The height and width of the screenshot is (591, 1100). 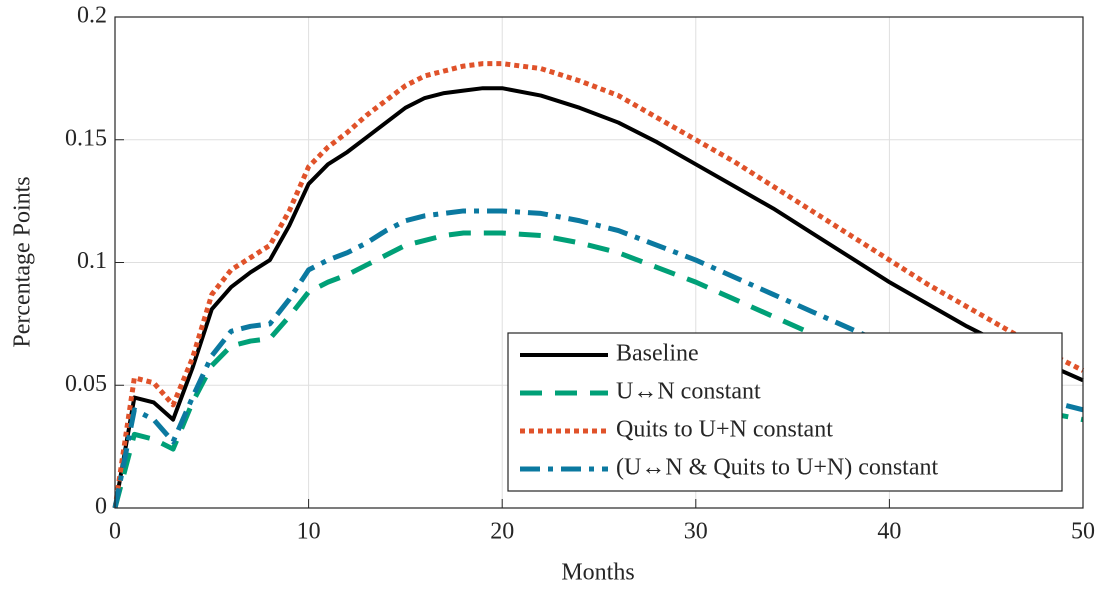 I want to click on x-tick-label: 10, so click(x=309, y=532).